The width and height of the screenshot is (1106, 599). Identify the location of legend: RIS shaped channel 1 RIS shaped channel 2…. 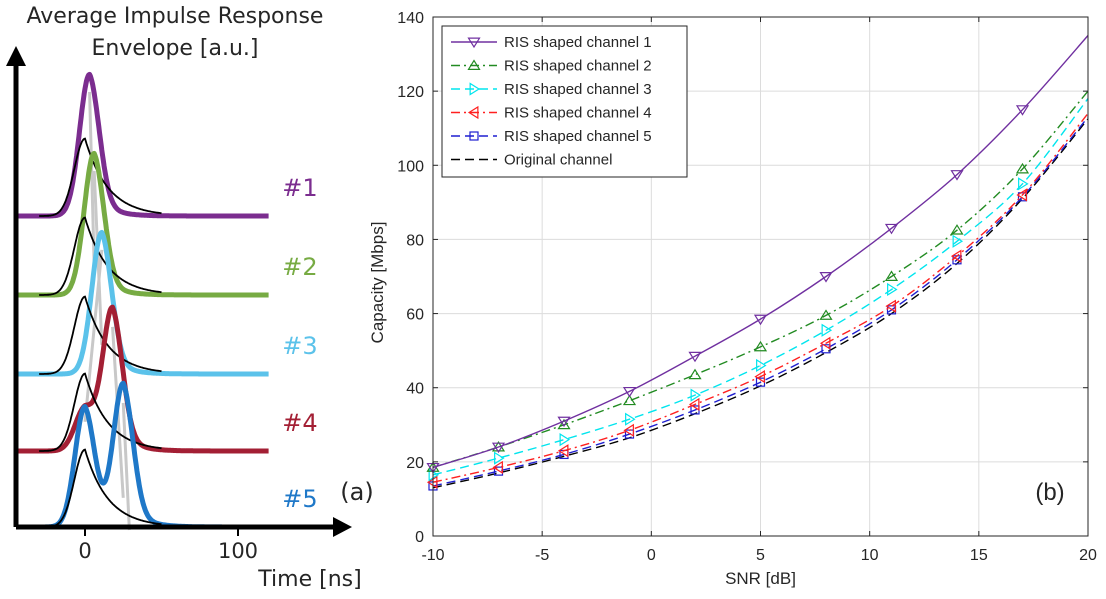
(564, 101).